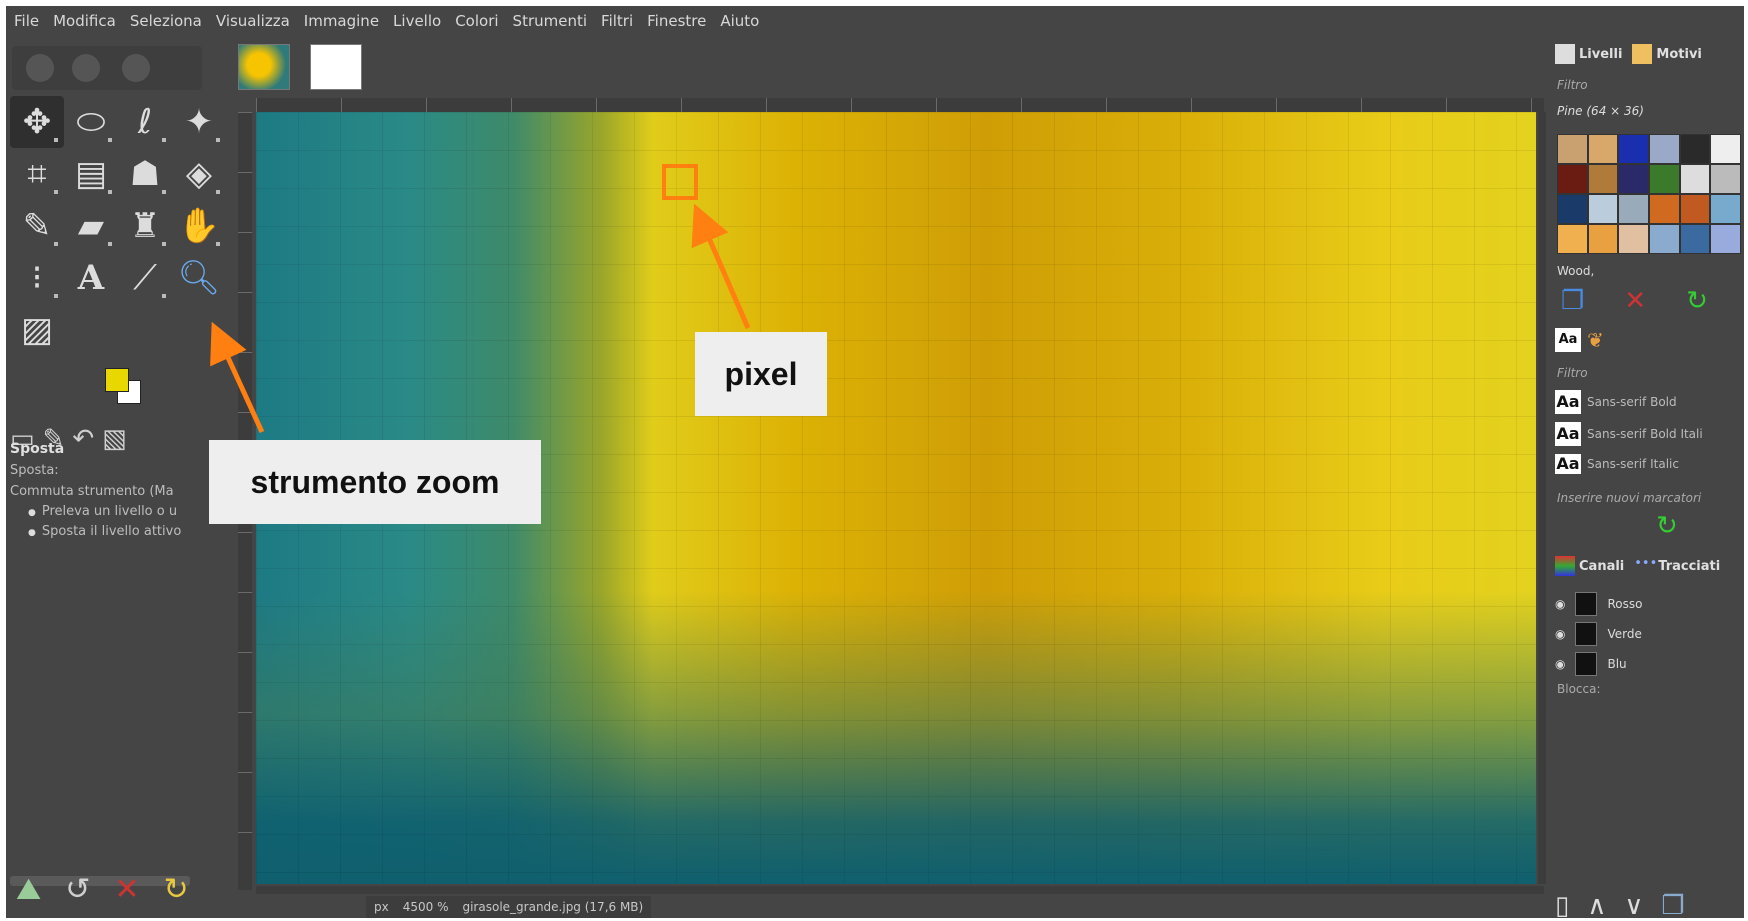  What do you see at coordinates (102, 511) in the screenshot?
I see `option-pick-layer: Preleva un livello o u` at bounding box center [102, 511].